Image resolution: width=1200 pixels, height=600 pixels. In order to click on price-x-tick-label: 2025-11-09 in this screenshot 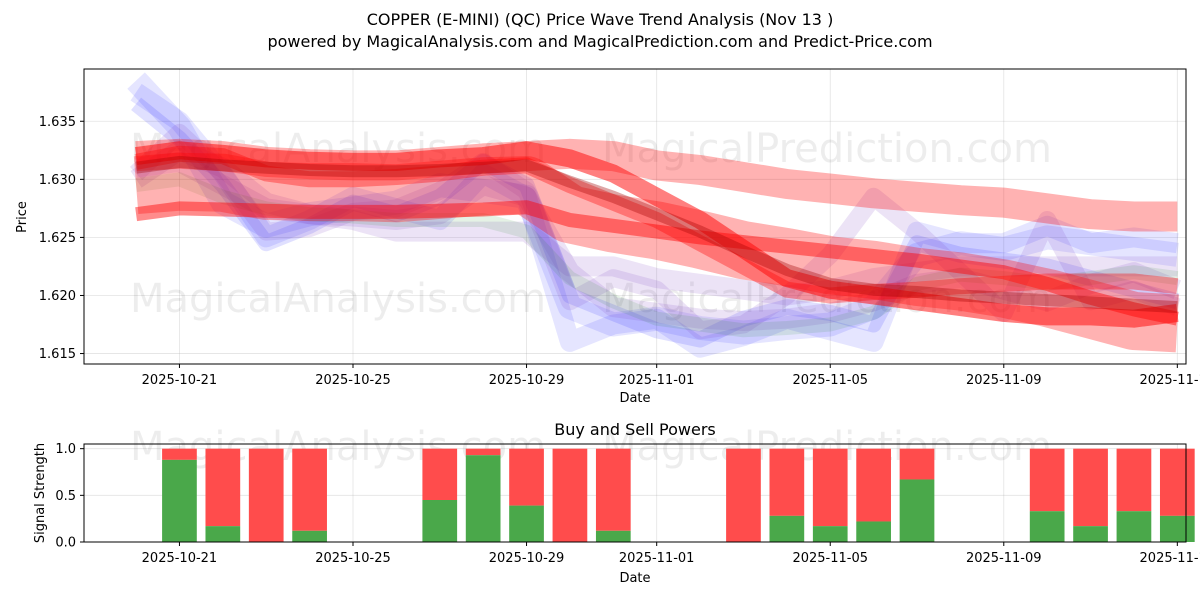, I will do `click(1004, 380)`.